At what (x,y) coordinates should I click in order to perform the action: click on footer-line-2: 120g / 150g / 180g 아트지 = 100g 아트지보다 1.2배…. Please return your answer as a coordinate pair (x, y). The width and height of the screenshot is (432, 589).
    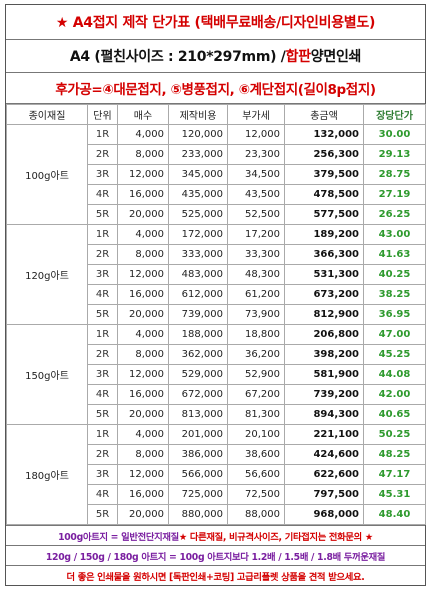
    Looking at the image, I should click on (215, 555).